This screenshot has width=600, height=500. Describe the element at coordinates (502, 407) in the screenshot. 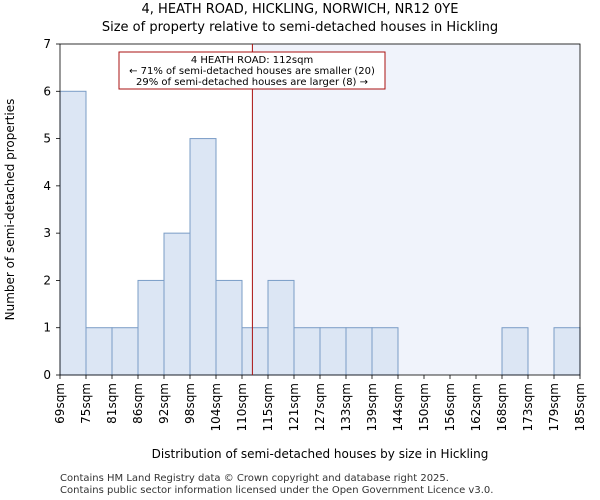

I see `x-tick-label: 168sqm` at that location.